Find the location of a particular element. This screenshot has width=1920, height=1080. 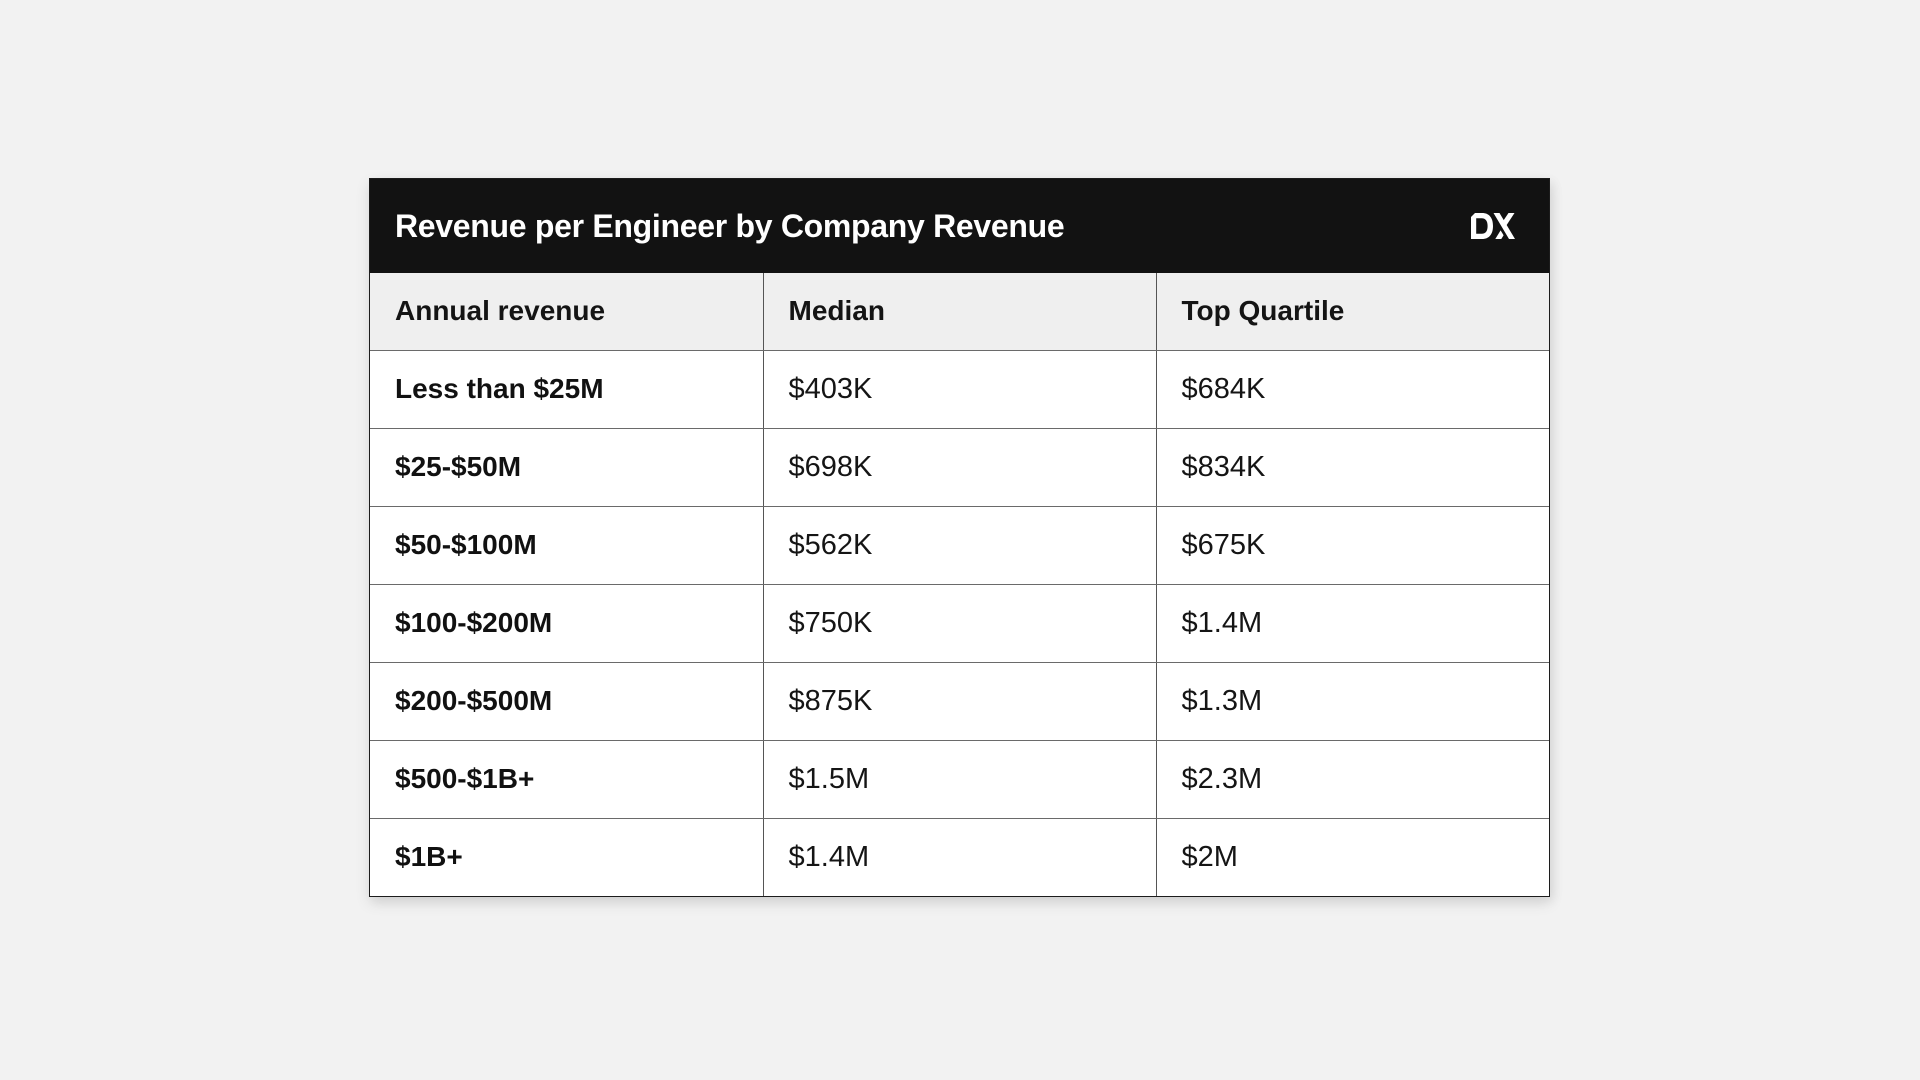

table-row: Less than $25M $403K $684K is located at coordinates (959, 389).